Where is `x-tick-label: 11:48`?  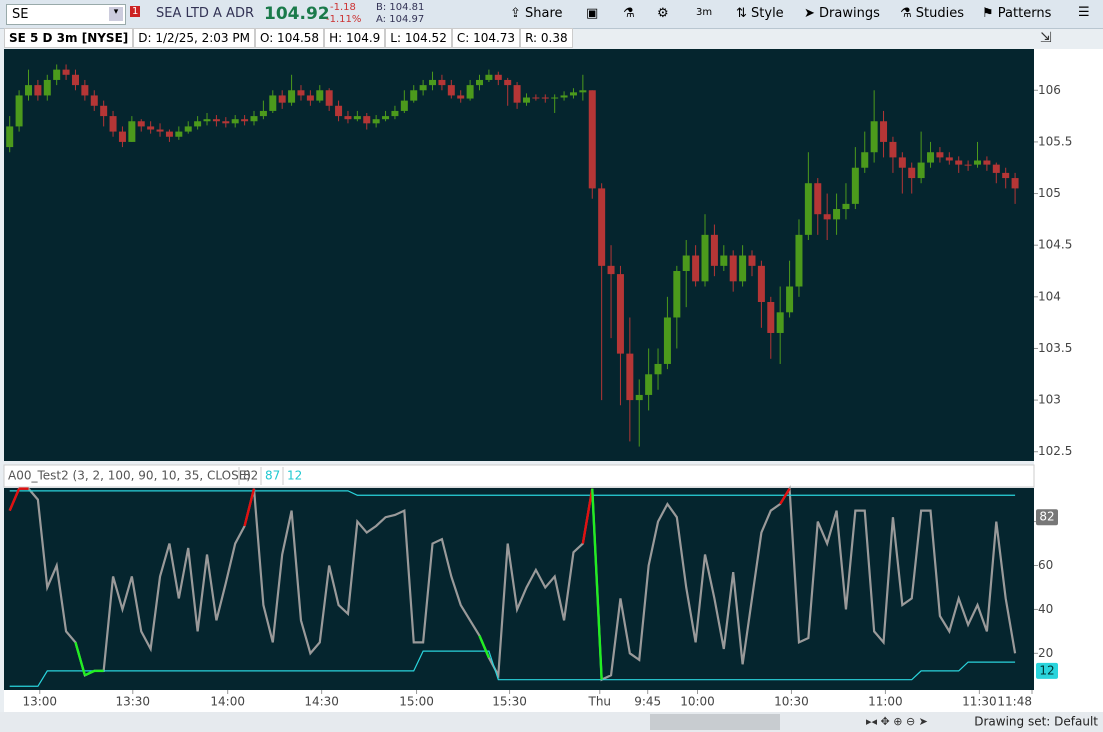 x-tick-label: 11:48 is located at coordinates (1014, 702).